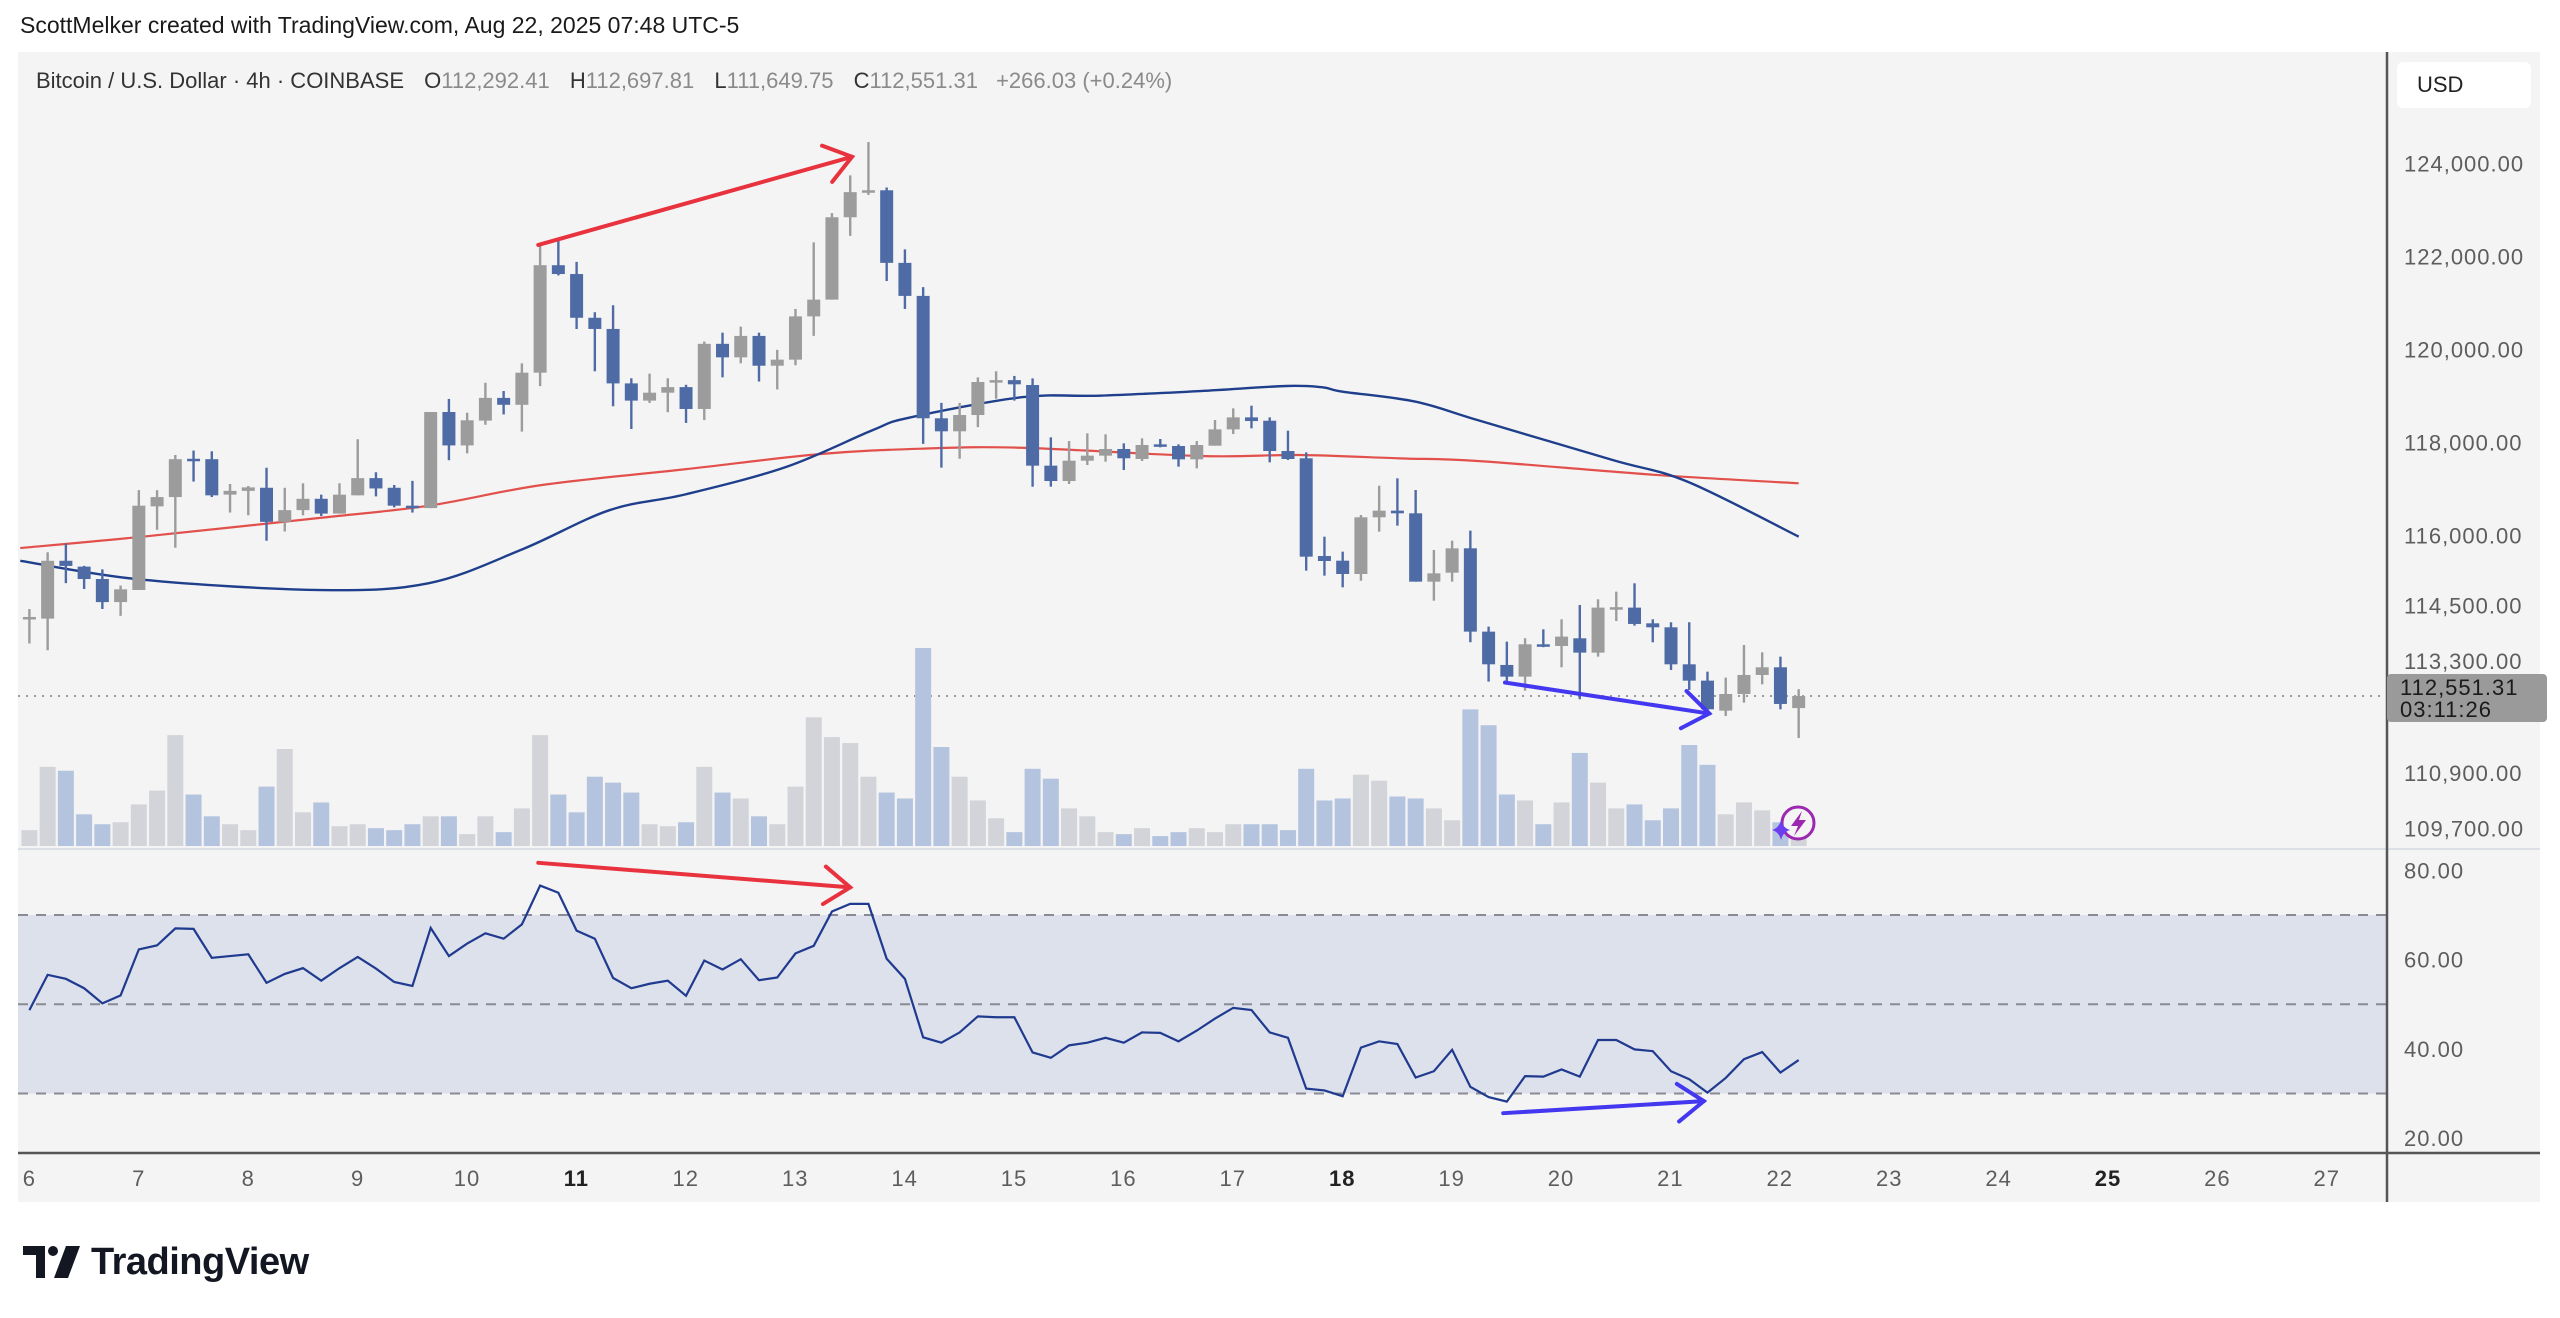  Describe the element at coordinates (910, 488) in the screenshot. I see `moving-average-blue` at that location.